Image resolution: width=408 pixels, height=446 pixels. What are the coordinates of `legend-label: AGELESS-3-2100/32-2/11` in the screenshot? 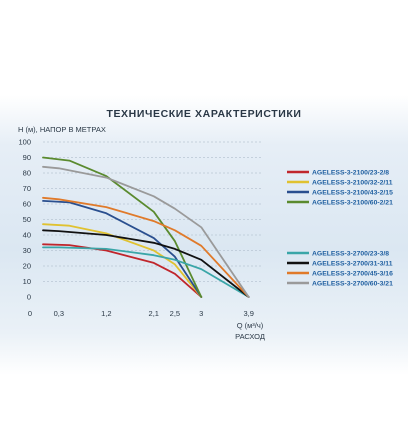 It's located at (352, 183).